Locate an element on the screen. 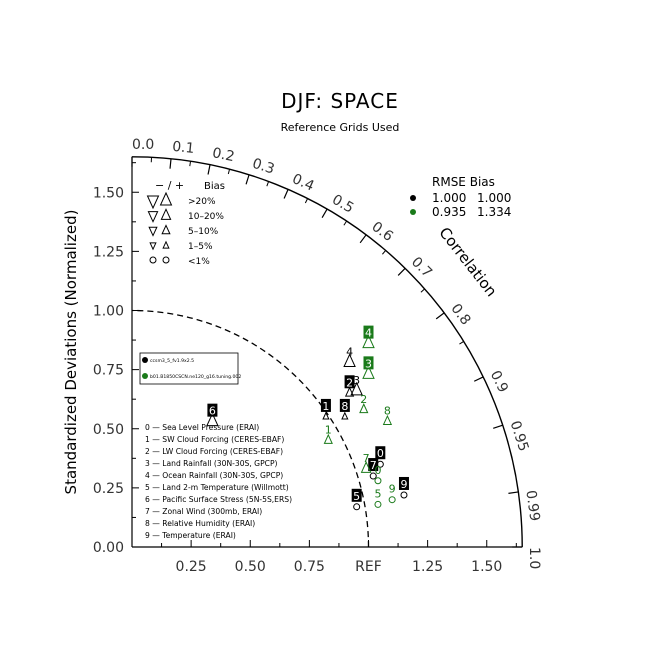  data-point-ccsm3-3: 3 is located at coordinates (356, 385).